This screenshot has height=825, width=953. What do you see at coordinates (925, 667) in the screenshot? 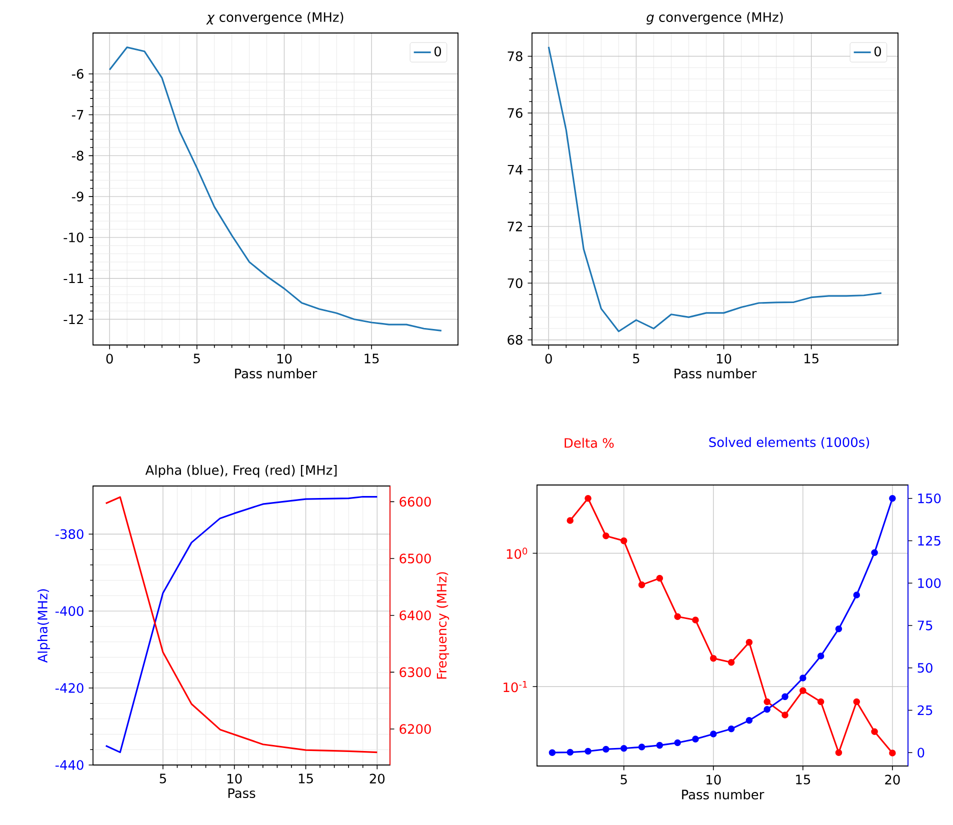
I see `y2-tick-label: 50` at bounding box center [925, 667].